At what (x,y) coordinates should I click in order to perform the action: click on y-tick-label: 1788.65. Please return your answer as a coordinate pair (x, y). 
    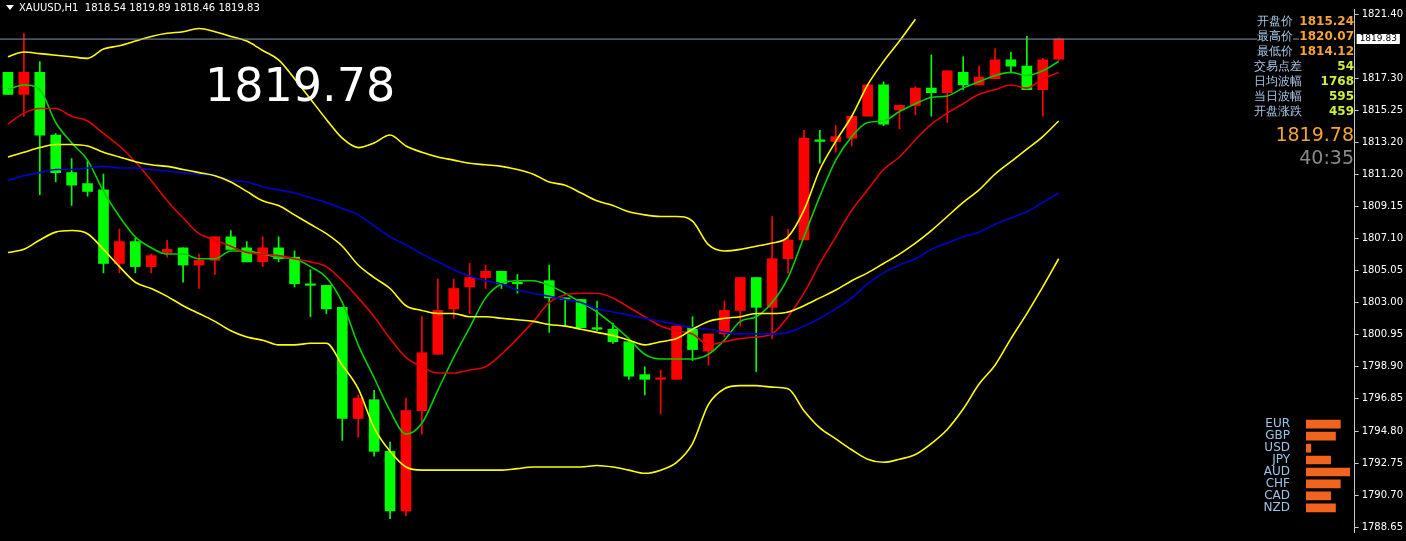
    Looking at the image, I should click on (1382, 526).